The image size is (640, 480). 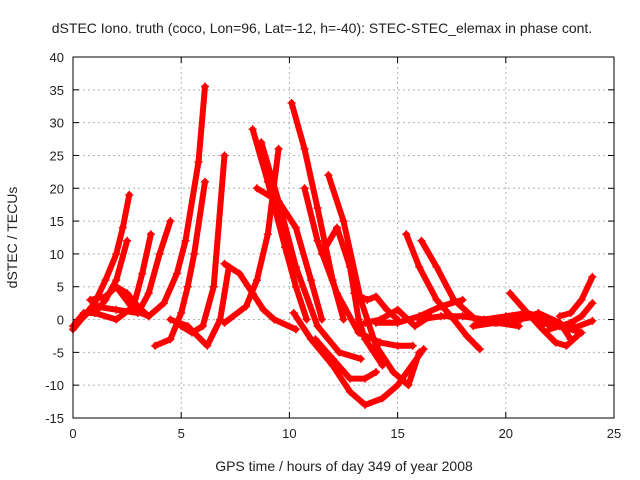 I want to click on y-tick-label: 5, so click(x=60, y=287).